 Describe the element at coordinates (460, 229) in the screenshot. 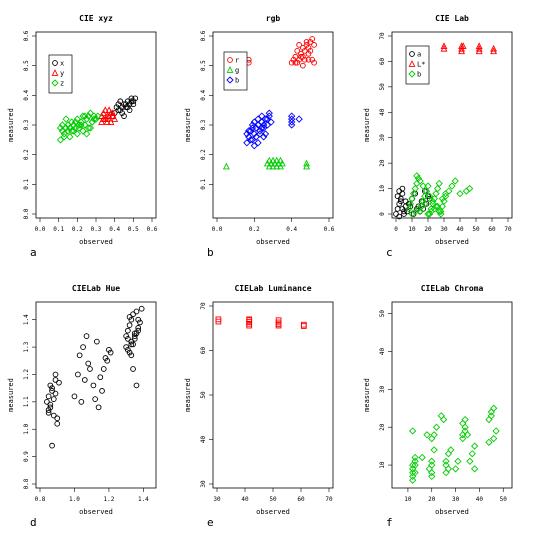

I see `x-tick-label: 40` at that location.